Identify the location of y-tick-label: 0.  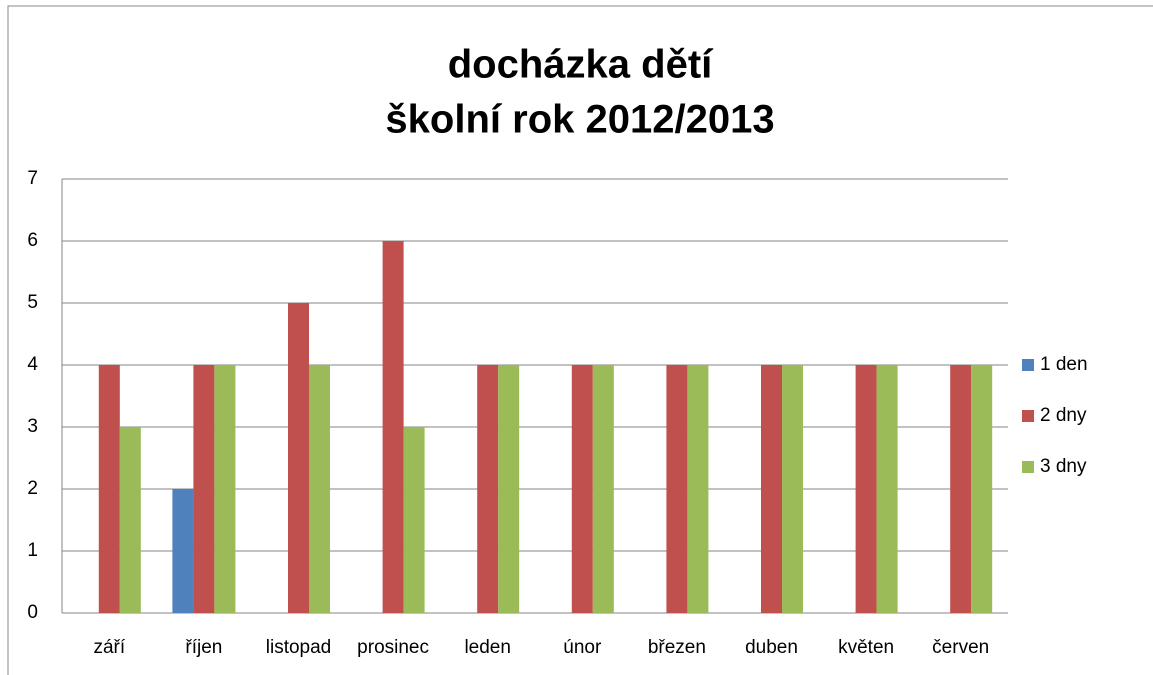
(32, 612).